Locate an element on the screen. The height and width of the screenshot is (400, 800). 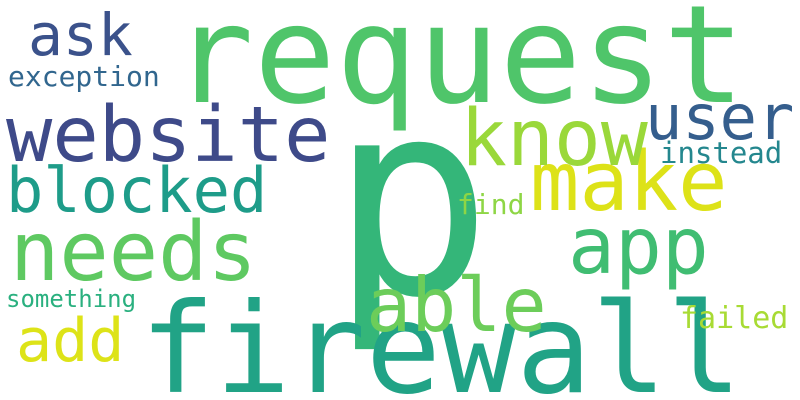
word-find: find is located at coordinates (491, 204).